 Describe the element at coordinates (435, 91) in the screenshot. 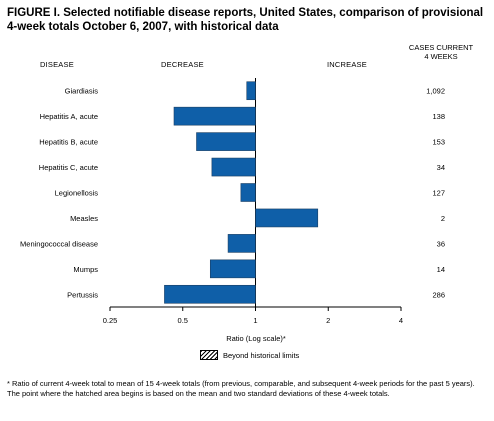

I see `case-count: 1,092` at that location.